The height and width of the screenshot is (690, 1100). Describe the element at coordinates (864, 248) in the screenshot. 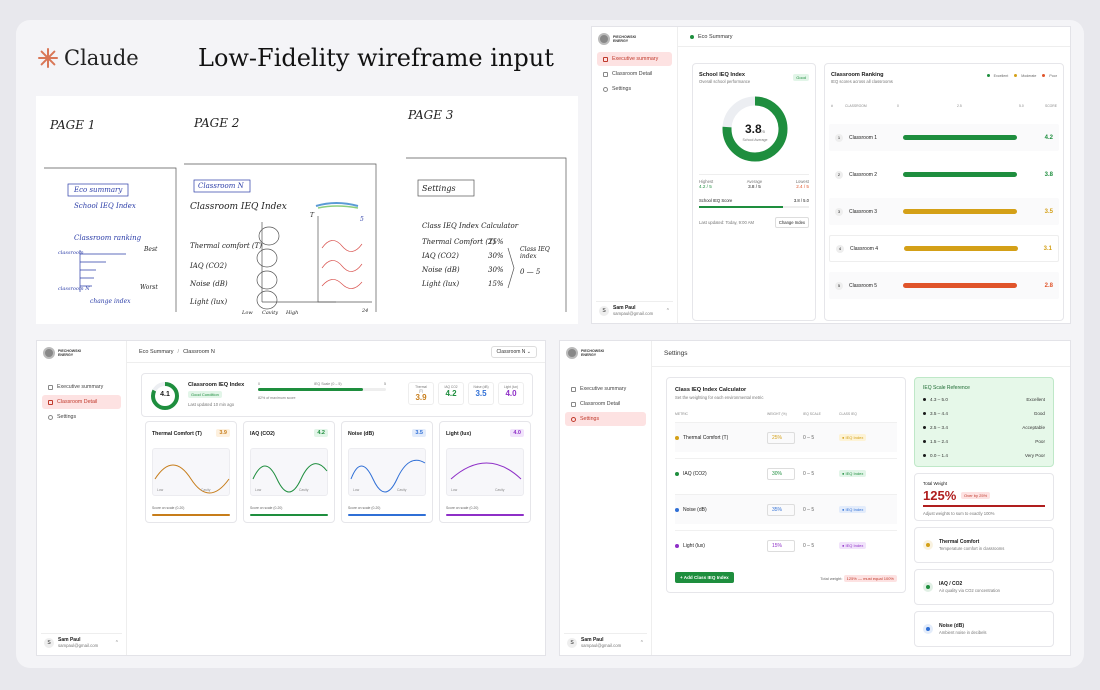

I see `classroom-name: Classroom 4` at that location.